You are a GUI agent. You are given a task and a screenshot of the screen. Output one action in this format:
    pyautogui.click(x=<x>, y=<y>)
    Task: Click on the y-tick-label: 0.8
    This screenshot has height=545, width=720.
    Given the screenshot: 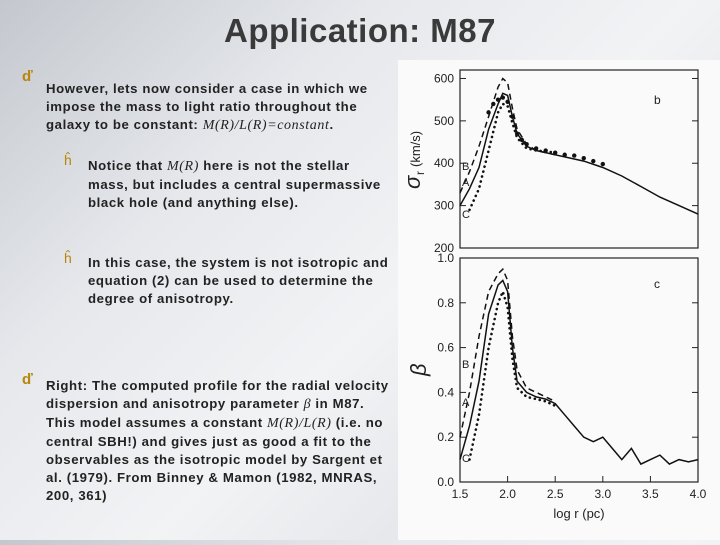 What is the action you would take?
    pyautogui.click(x=445, y=303)
    